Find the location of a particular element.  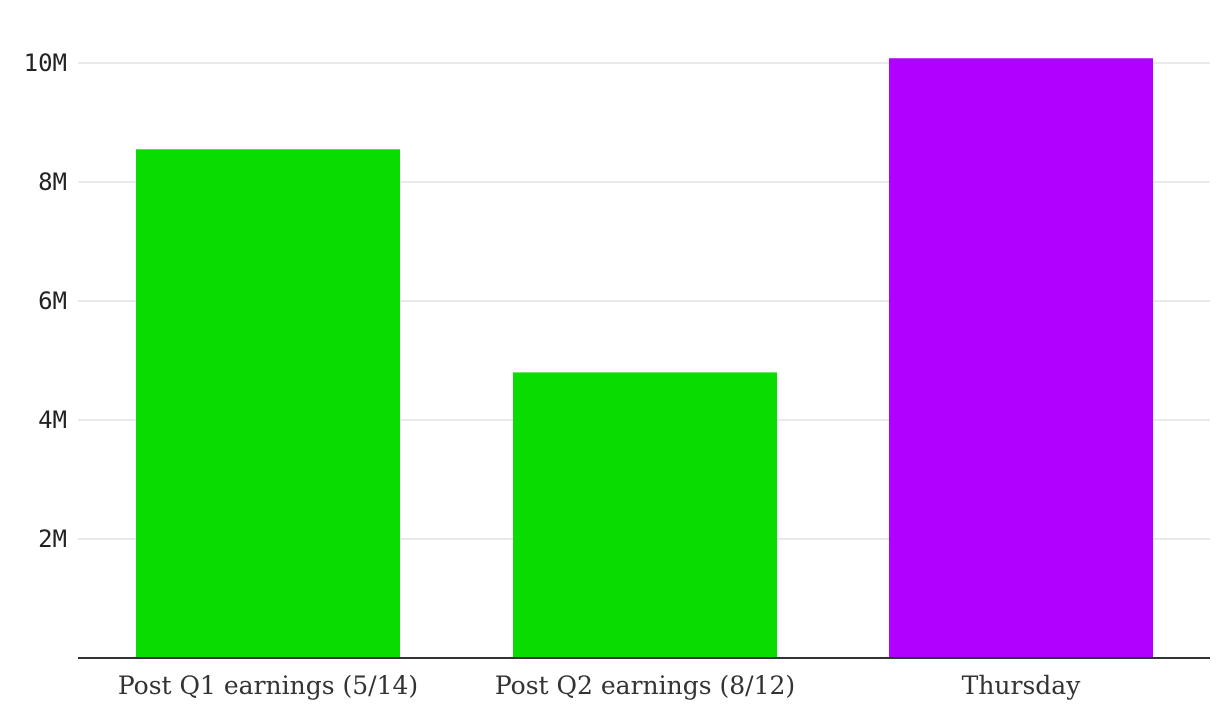

y-tick-label: 8M is located at coordinates (52, 182).